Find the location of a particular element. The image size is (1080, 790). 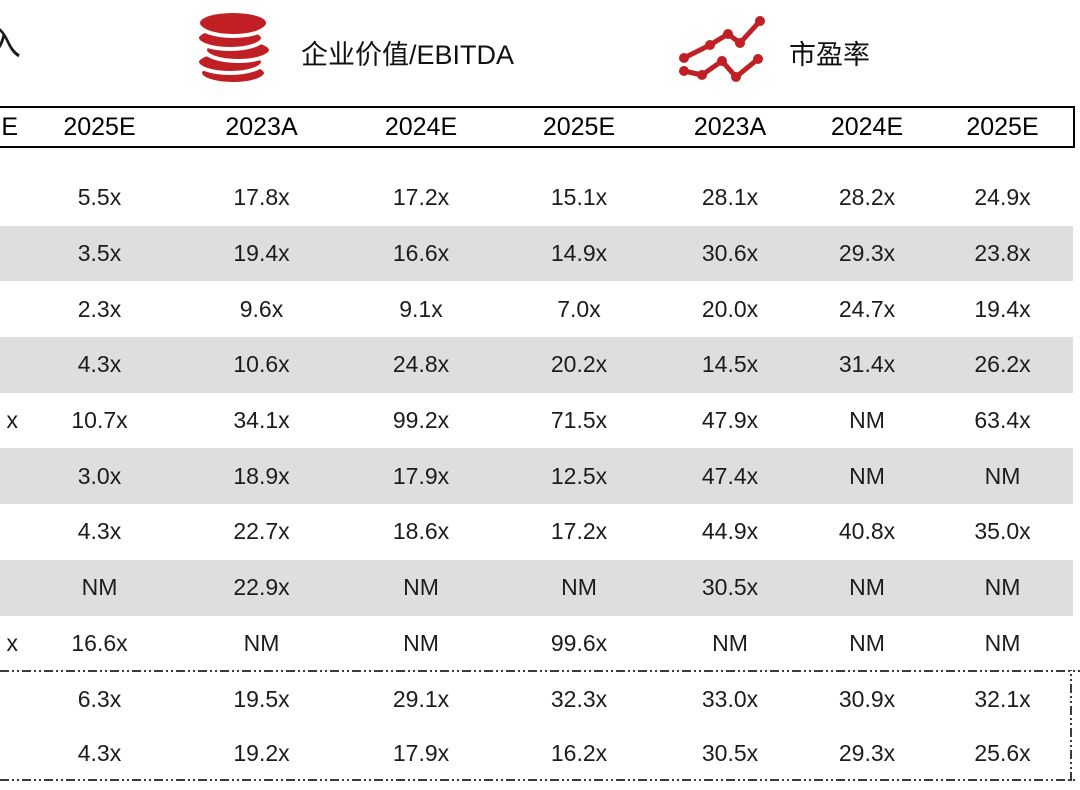

table-row: 3.5x 19.4x 16.6x 14.9x 30.6x 29.3x 23.8x is located at coordinates (536, 253).